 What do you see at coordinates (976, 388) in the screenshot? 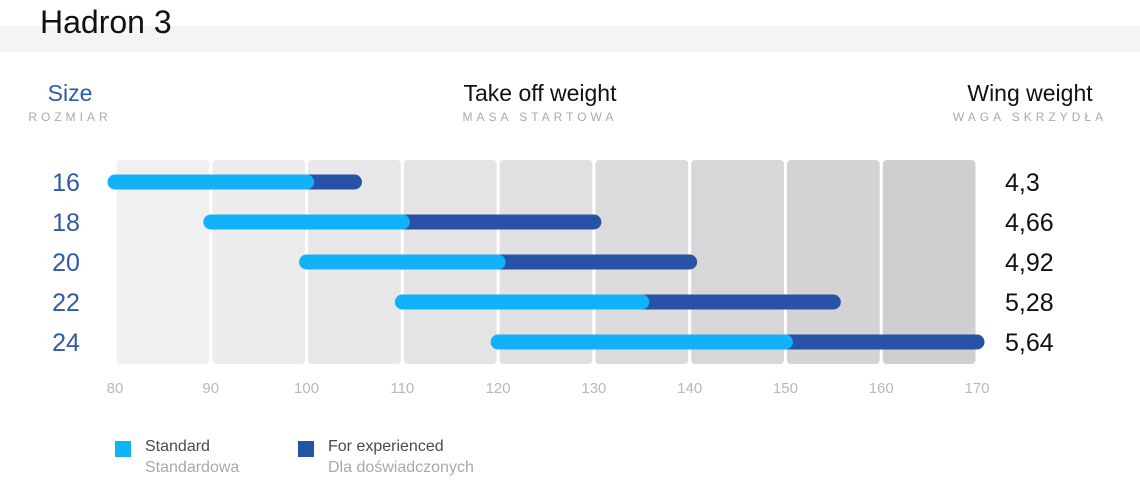
I see `x-tick-label: 170` at bounding box center [976, 388].